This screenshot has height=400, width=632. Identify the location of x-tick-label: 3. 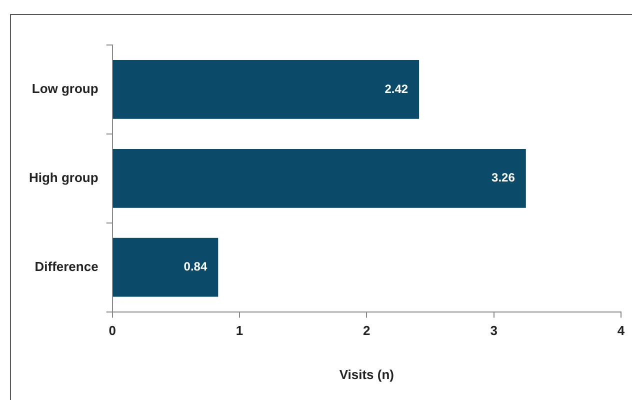
(494, 330).